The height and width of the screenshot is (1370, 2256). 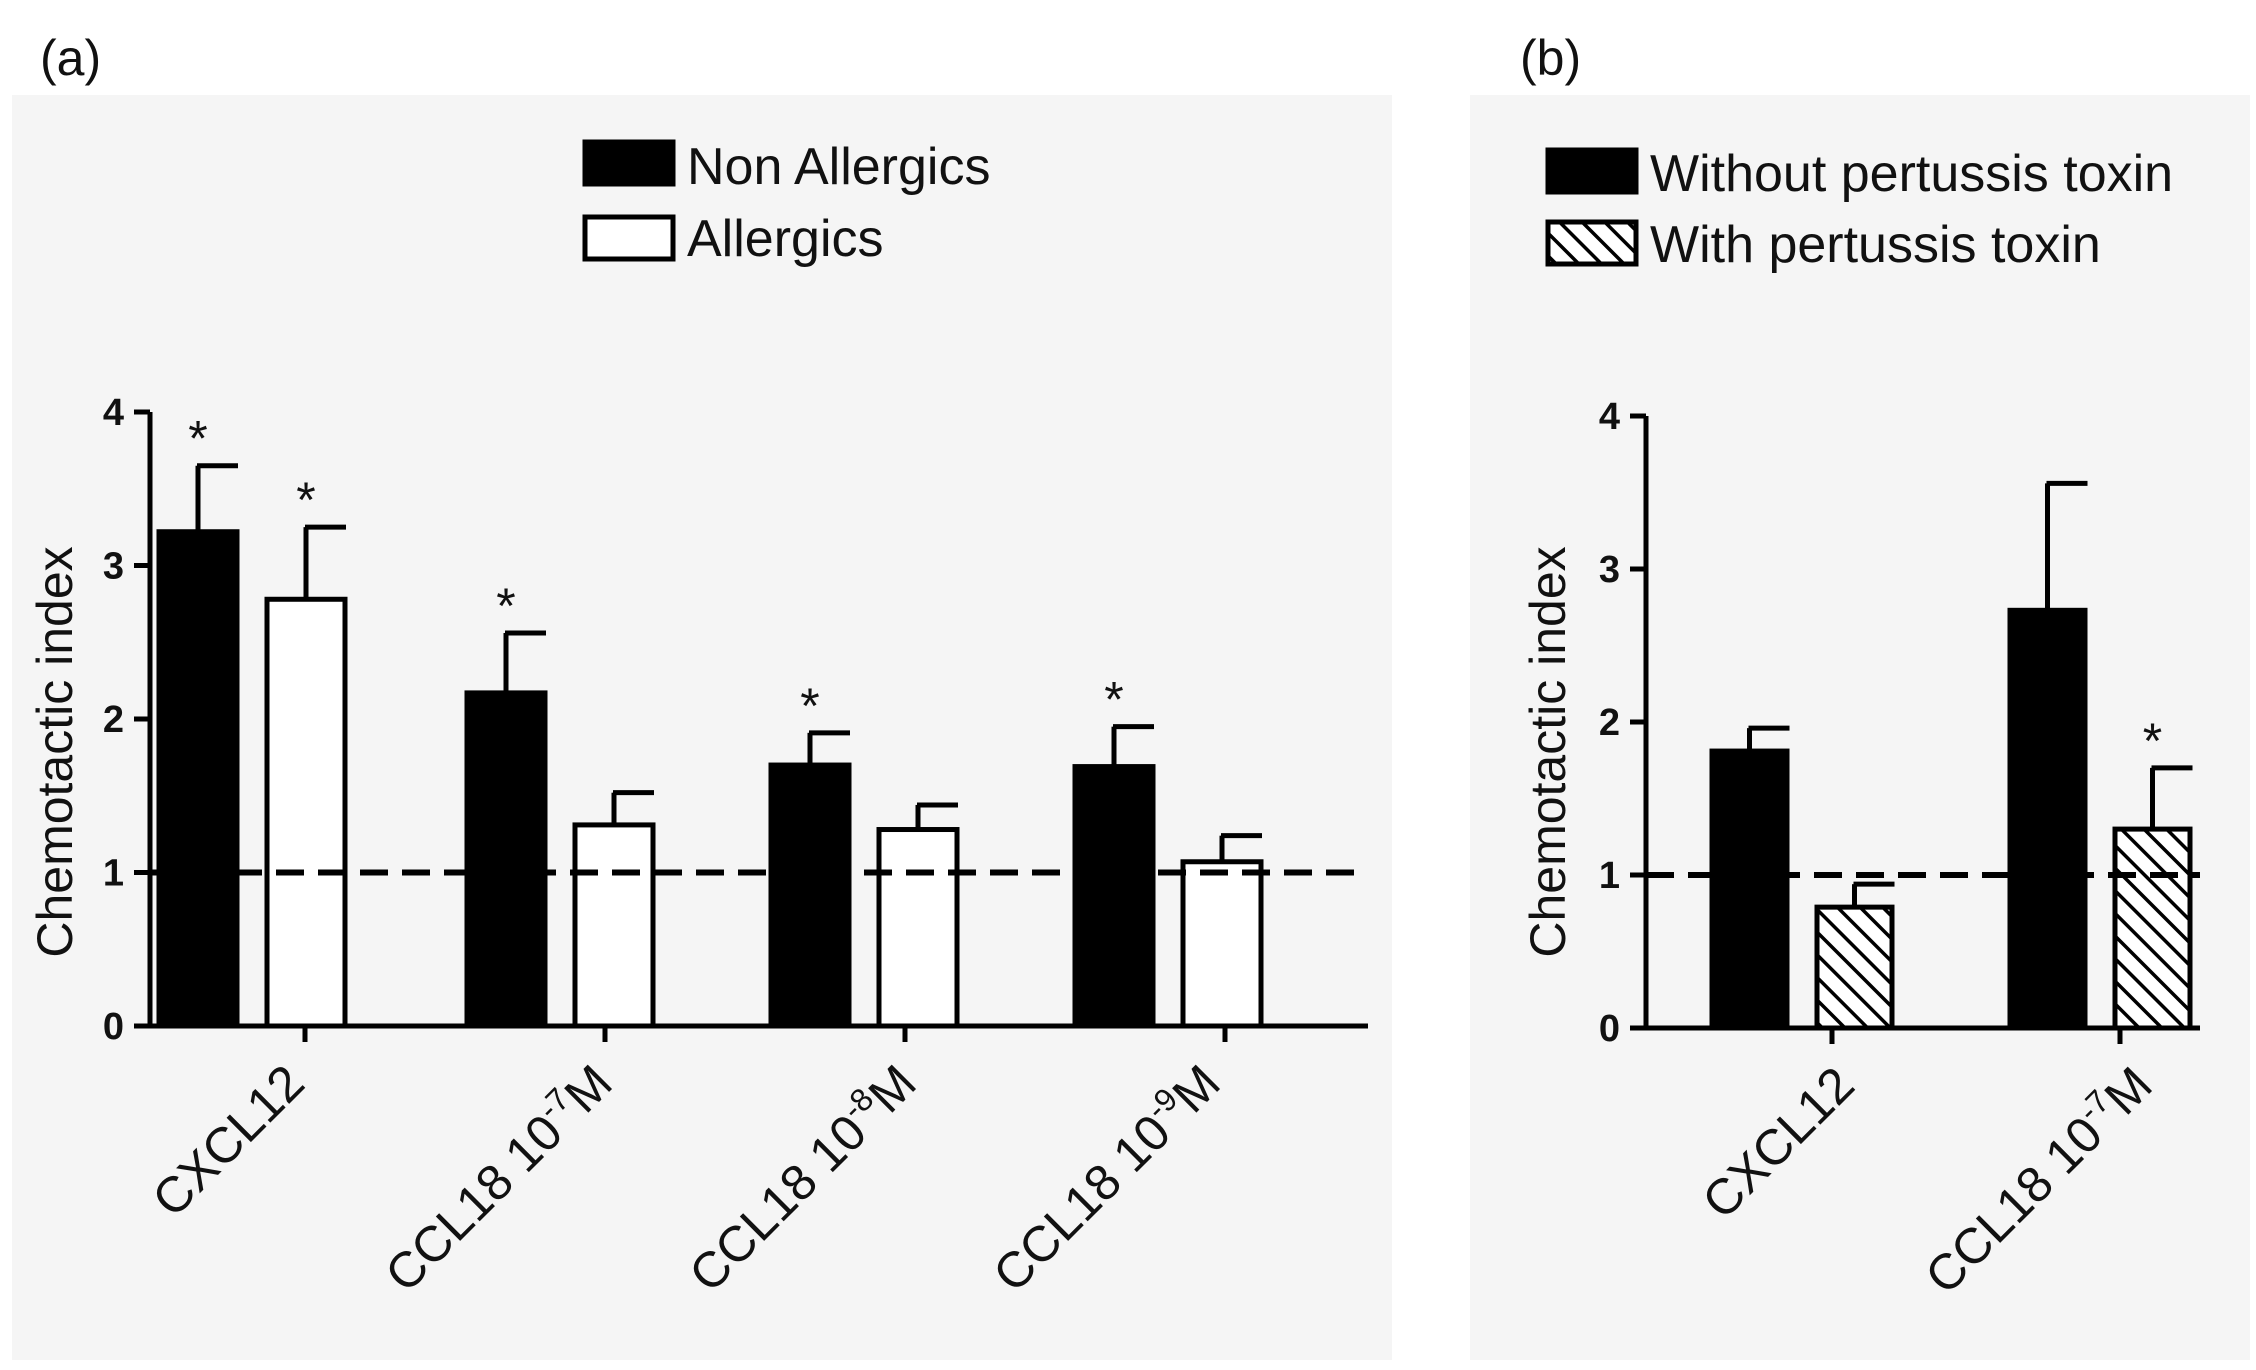 What do you see at coordinates (1550, 58) in the screenshot?
I see `panel-b-label: (b)` at bounding box center [1550, 58].